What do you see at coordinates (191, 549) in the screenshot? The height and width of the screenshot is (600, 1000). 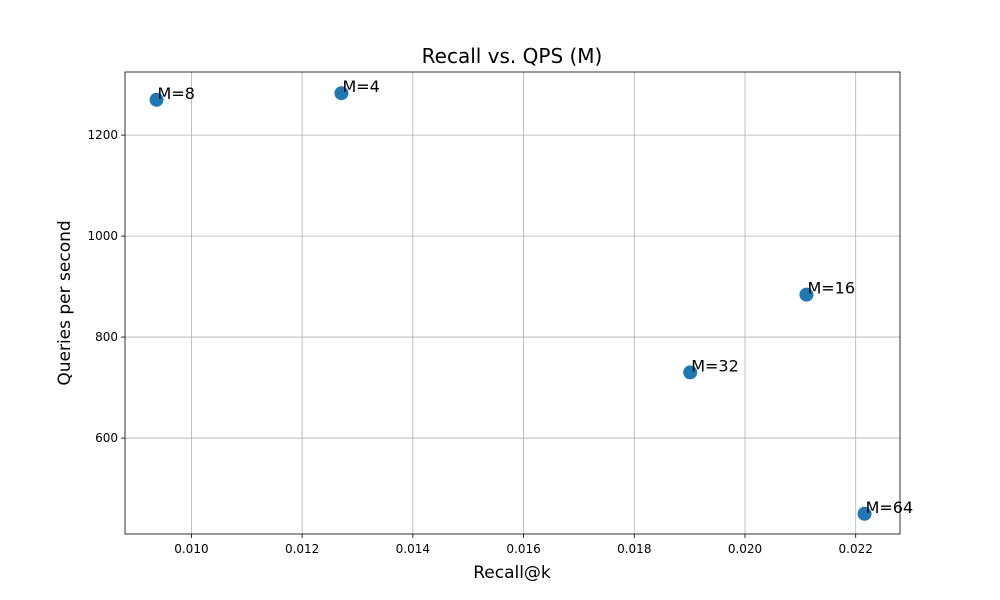 I see `x-tick-label: 0.010` at bounding box center [191, 549].